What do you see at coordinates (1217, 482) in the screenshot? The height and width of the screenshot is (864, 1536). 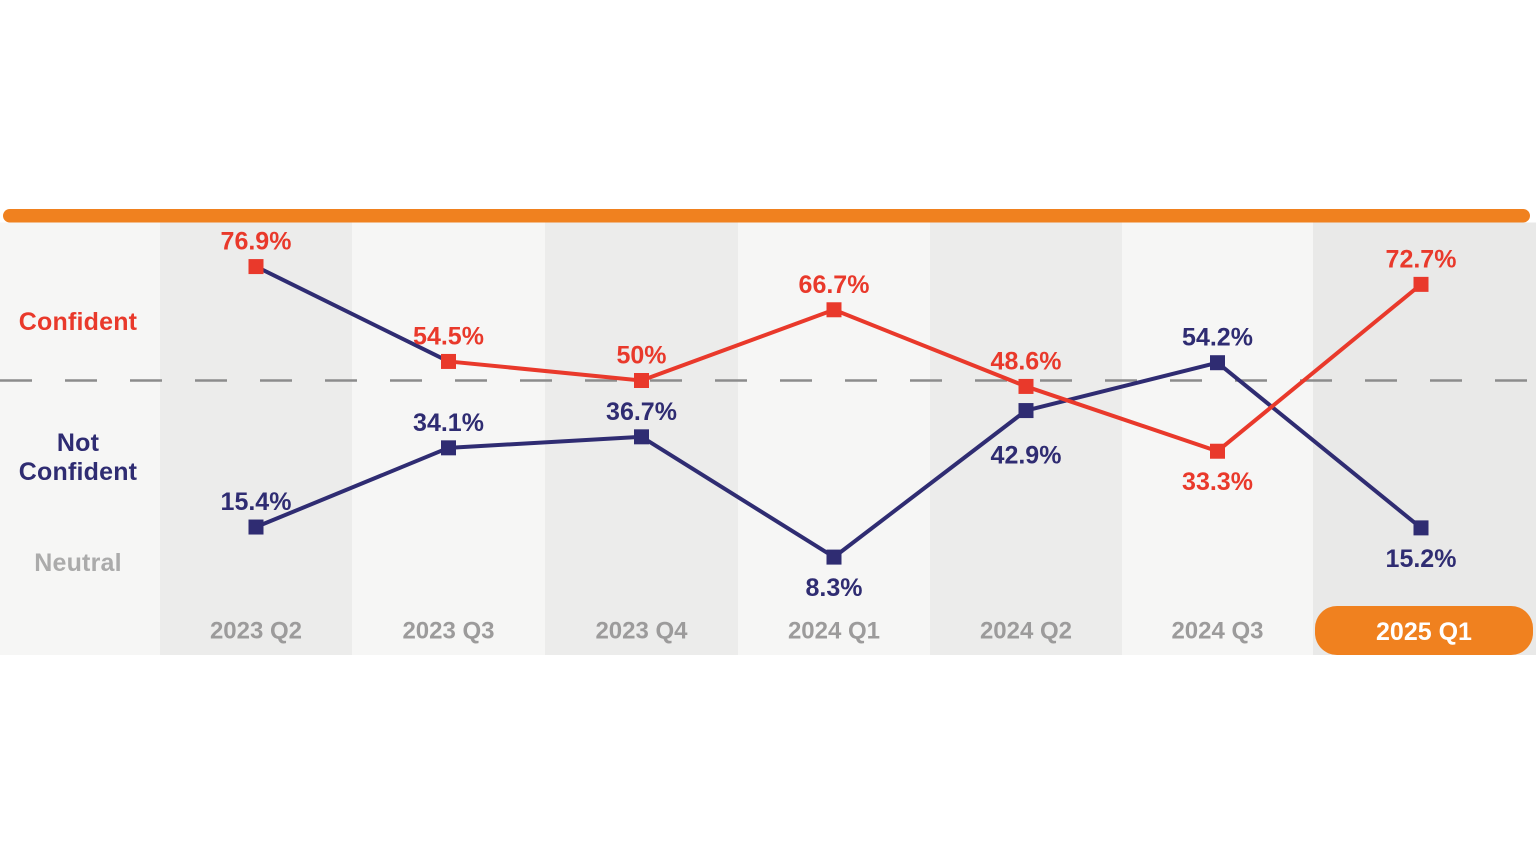 I see `data-point-label: 33.3%` at bounding box center [1217, 482].